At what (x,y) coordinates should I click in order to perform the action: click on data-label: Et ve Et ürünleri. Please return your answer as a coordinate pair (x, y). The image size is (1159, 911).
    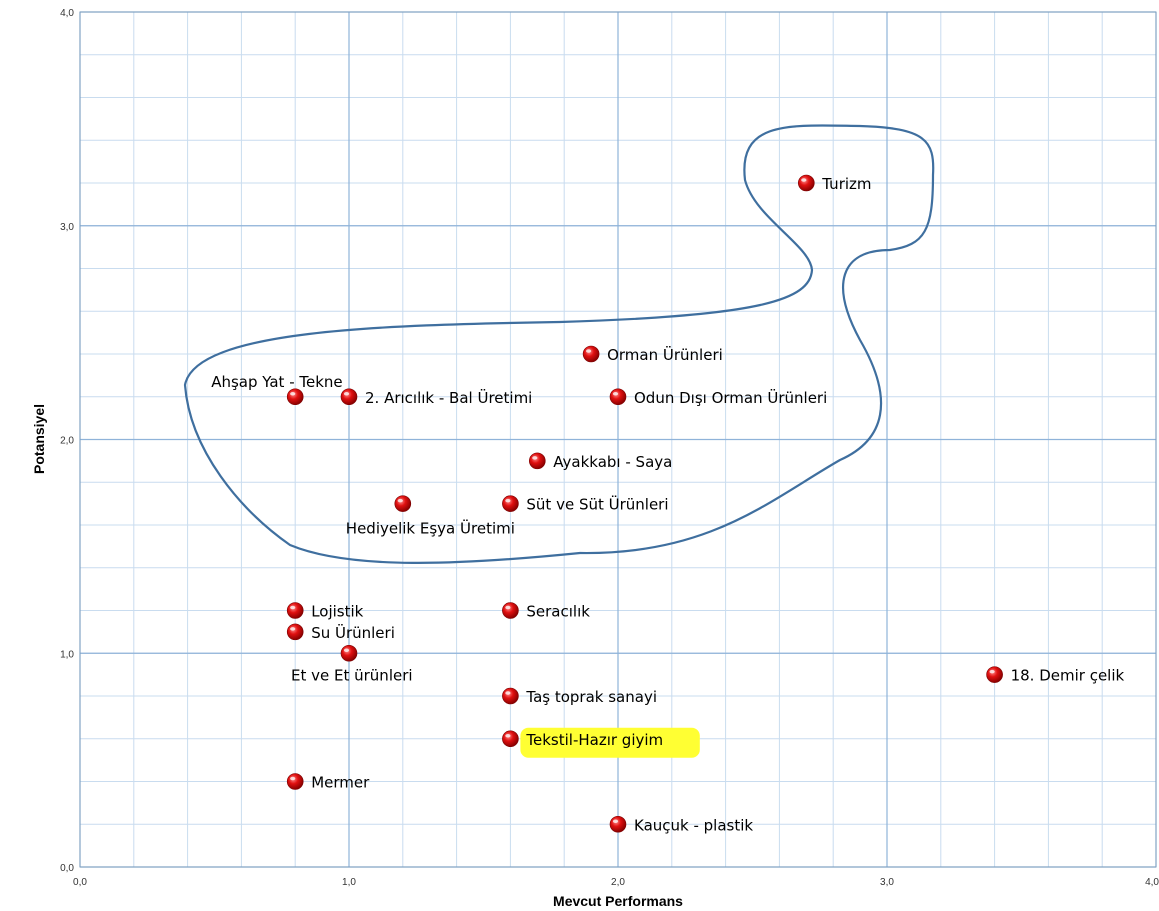
    Looking at the image, I should click on (352, 675).